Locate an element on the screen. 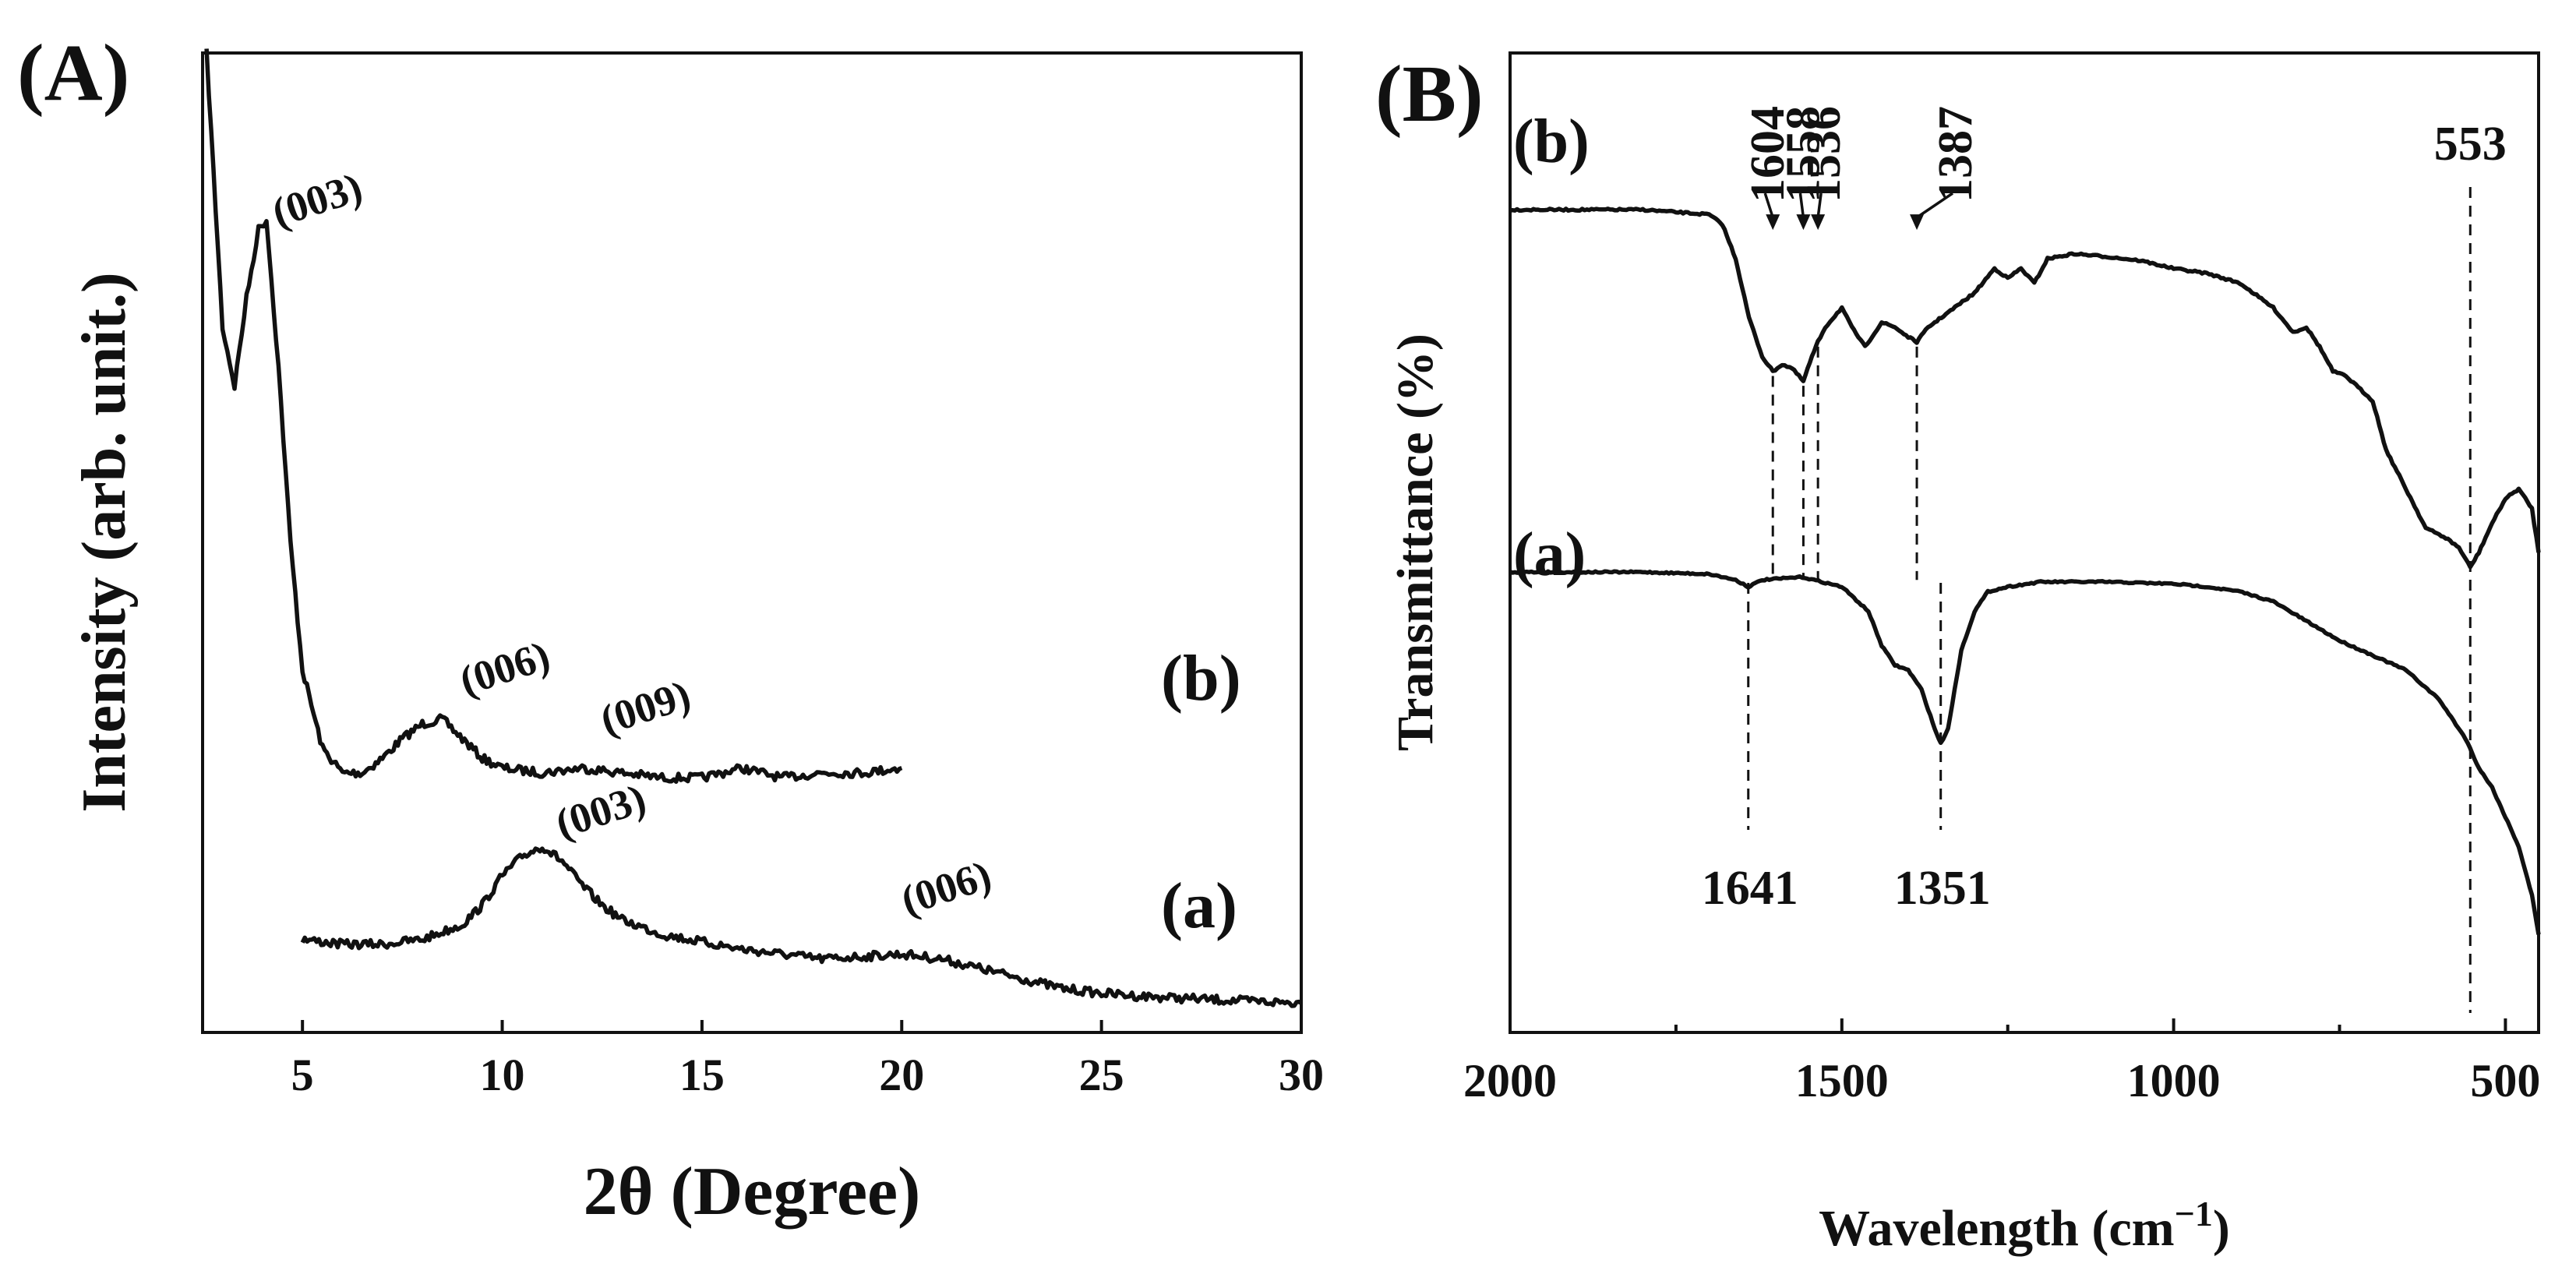 The image size is (2576, 1274). panel-a-peak-0-0: (003) is located at coordinates (317, 200).